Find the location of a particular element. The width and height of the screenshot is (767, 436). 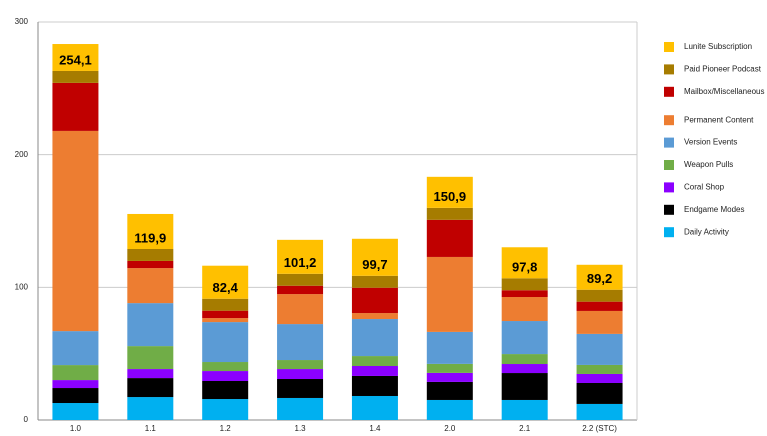

x-tick-label: 1.4 is located at coordinates (375, 428).